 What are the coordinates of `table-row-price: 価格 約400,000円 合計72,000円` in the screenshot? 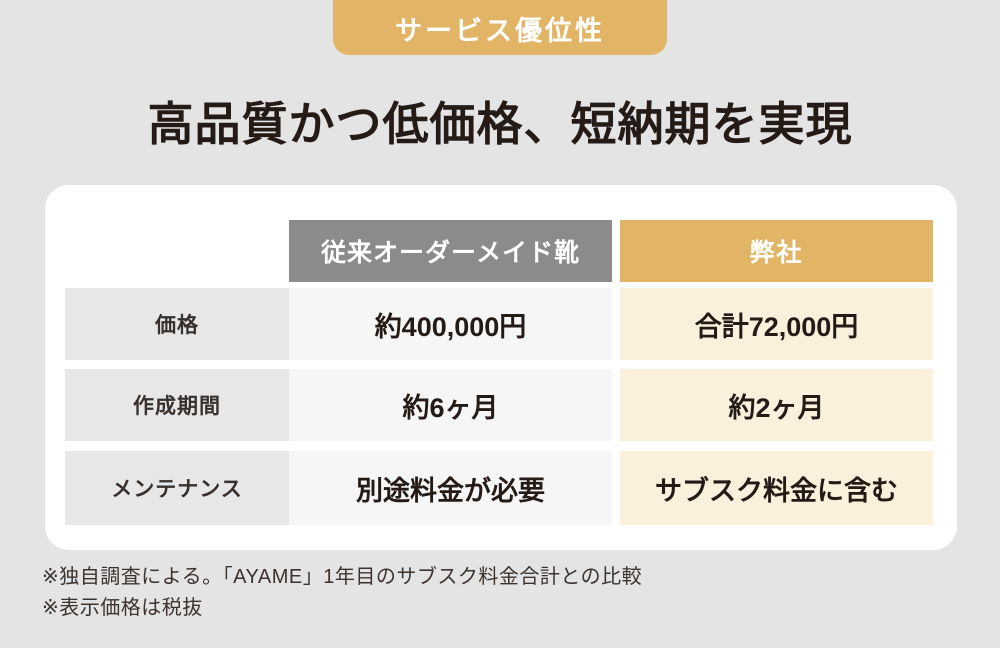 It's located at (511, 324).